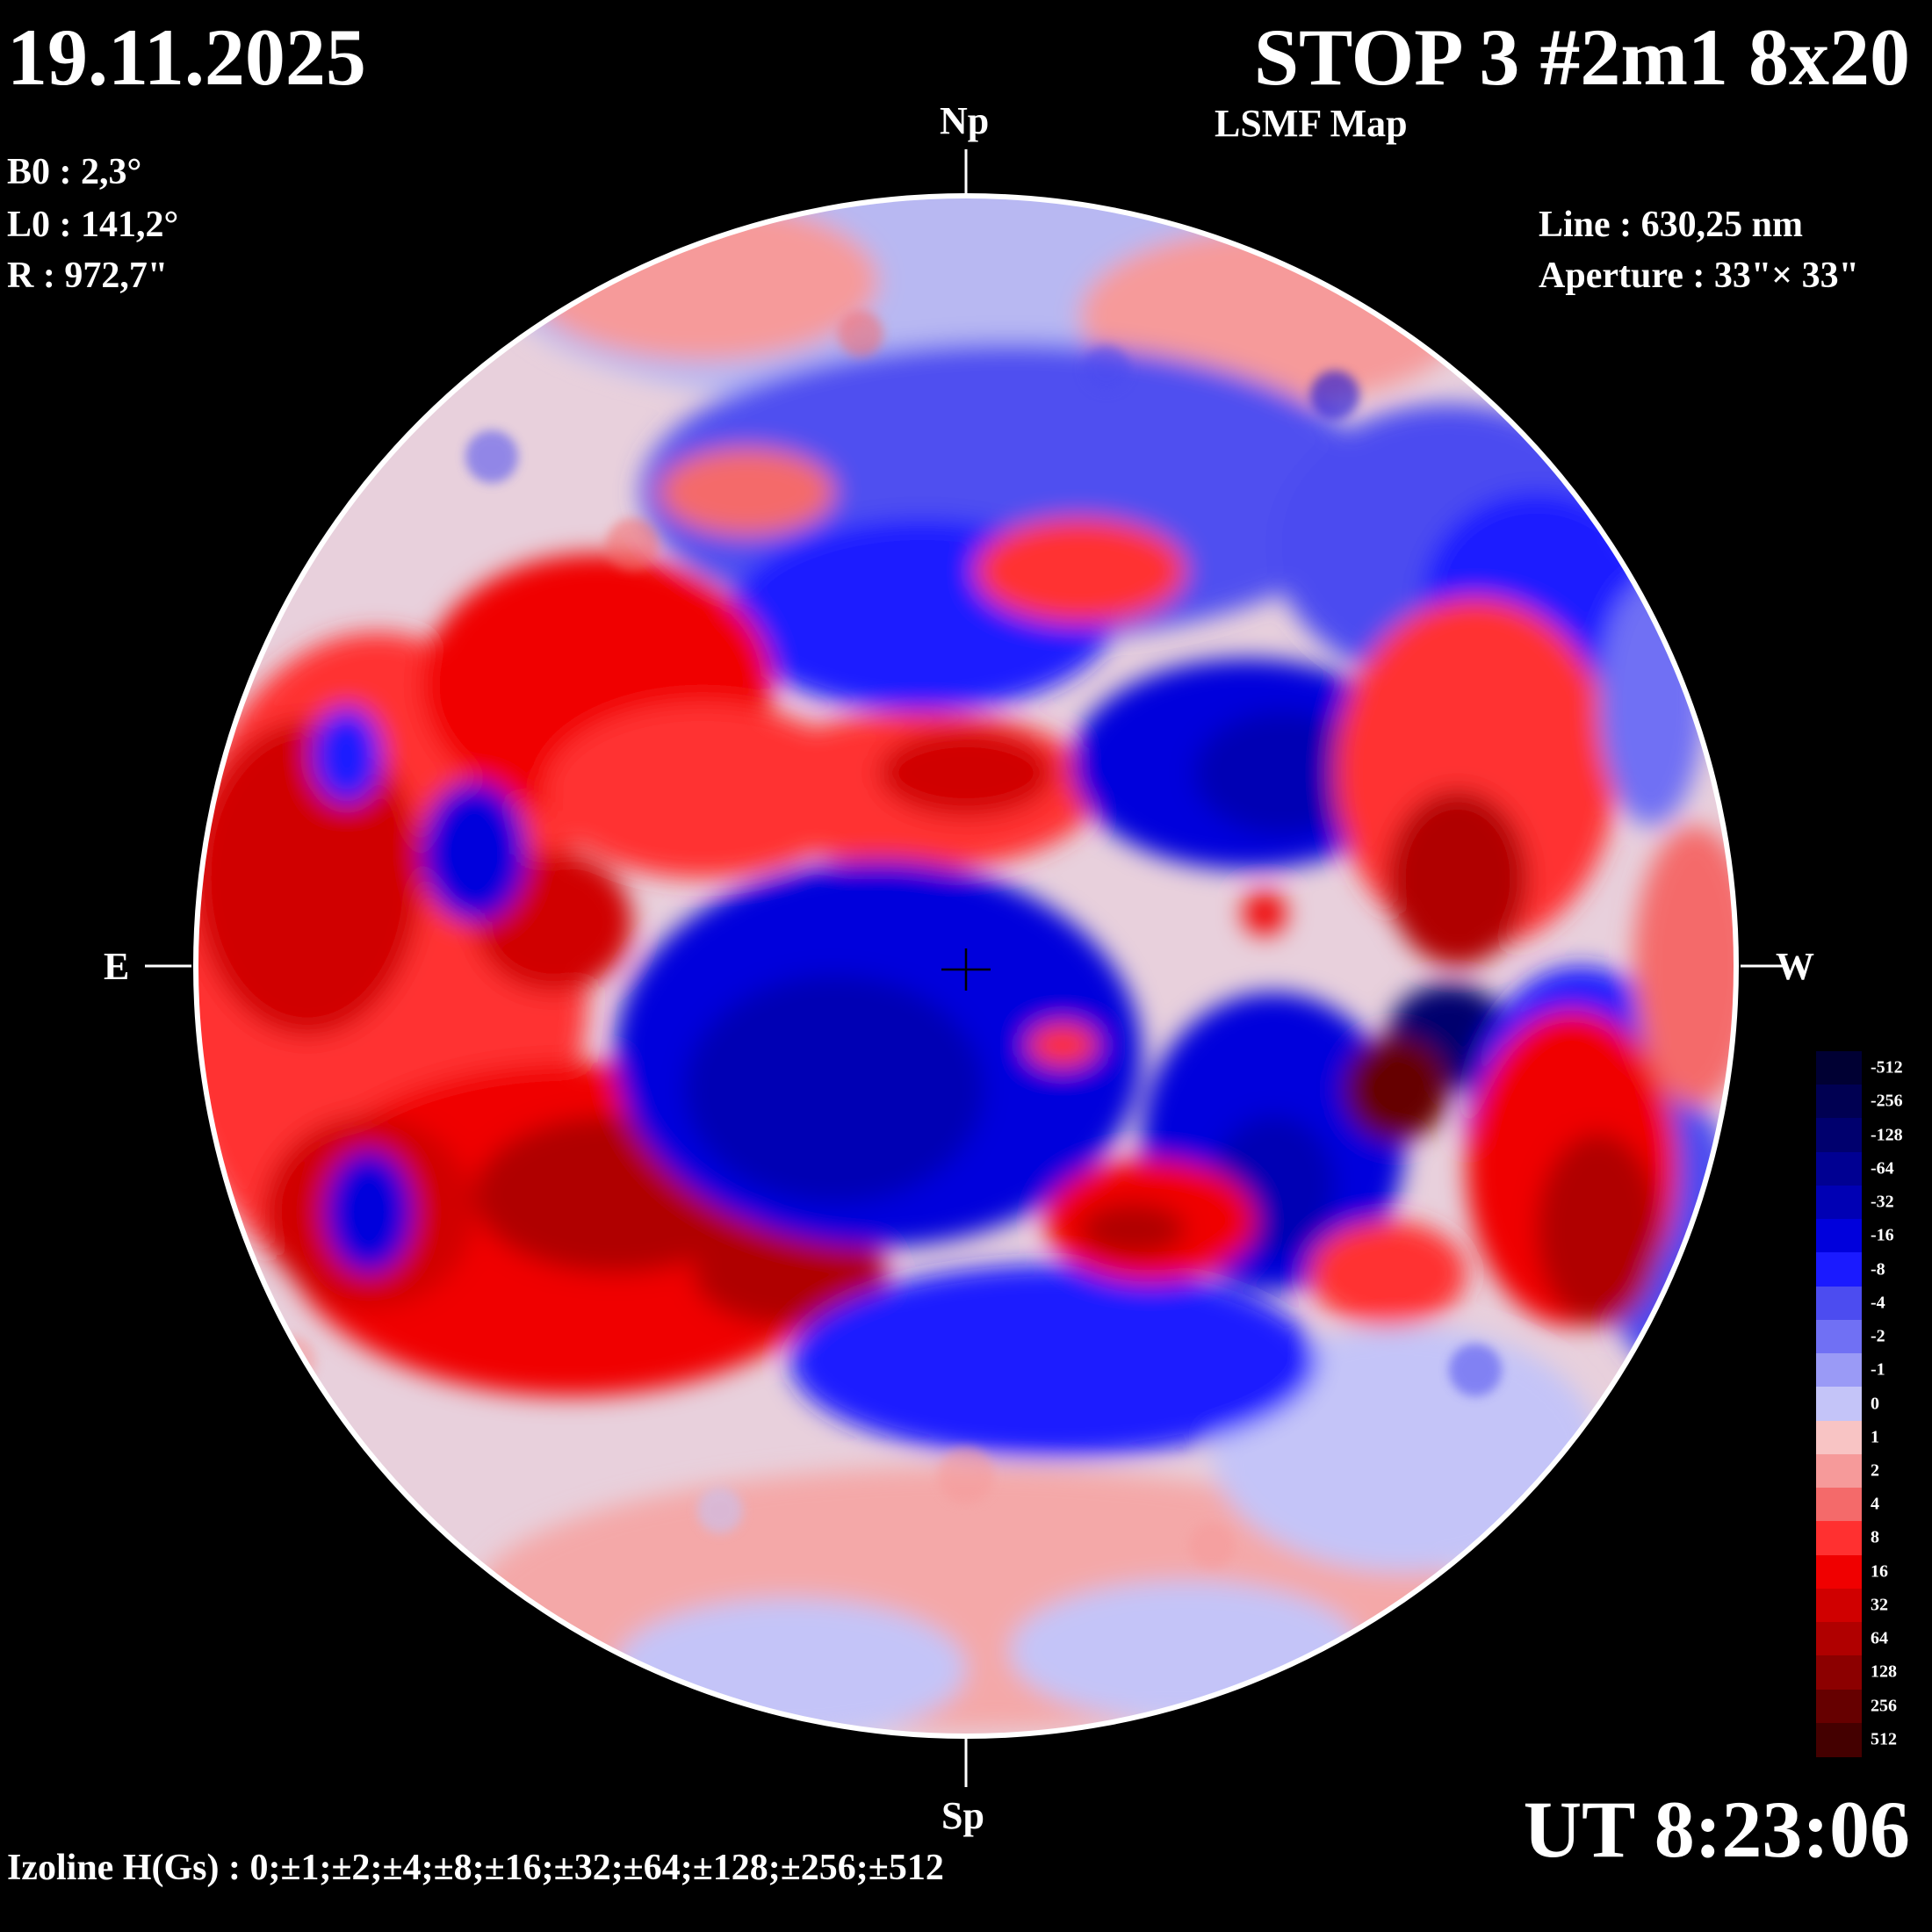  What do you see at coordinates (1887, 1135) in the screenshot?
I see `colorbar-label: -128` at bounding box center [1887, 1135].